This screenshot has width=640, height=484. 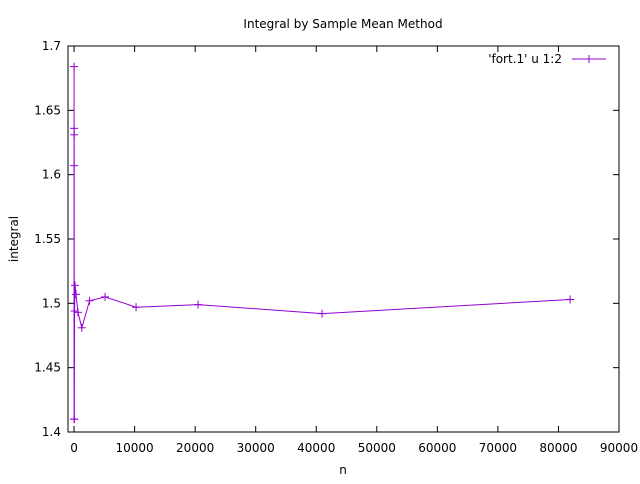 What do you see at coordinates (525, 59) in the screenshot?
I see `legend-label: 'fort.1' u 1:2` at bounding box center [525, 59].